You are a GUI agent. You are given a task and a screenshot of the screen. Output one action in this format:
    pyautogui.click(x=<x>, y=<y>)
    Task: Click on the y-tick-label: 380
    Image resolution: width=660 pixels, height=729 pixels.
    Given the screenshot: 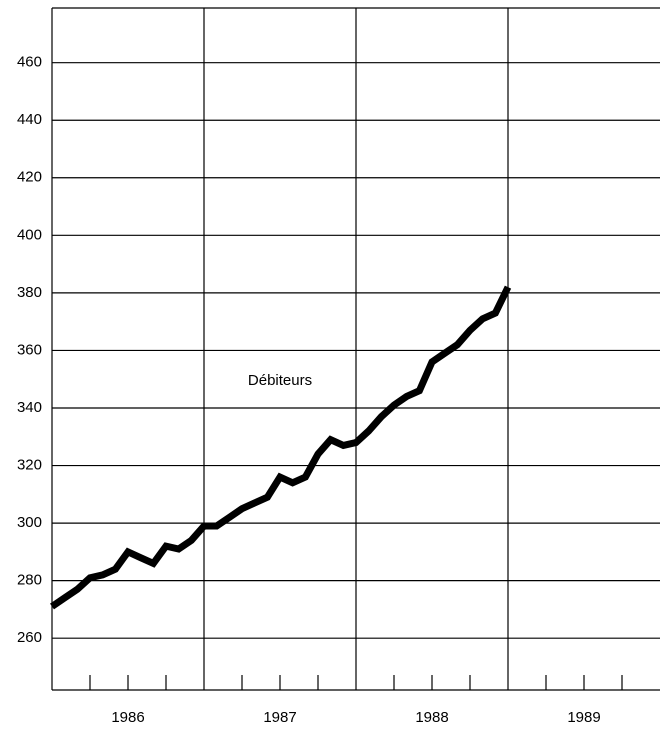 What is the action you would take?
    pyautogui.click(x=29, y=292)
    